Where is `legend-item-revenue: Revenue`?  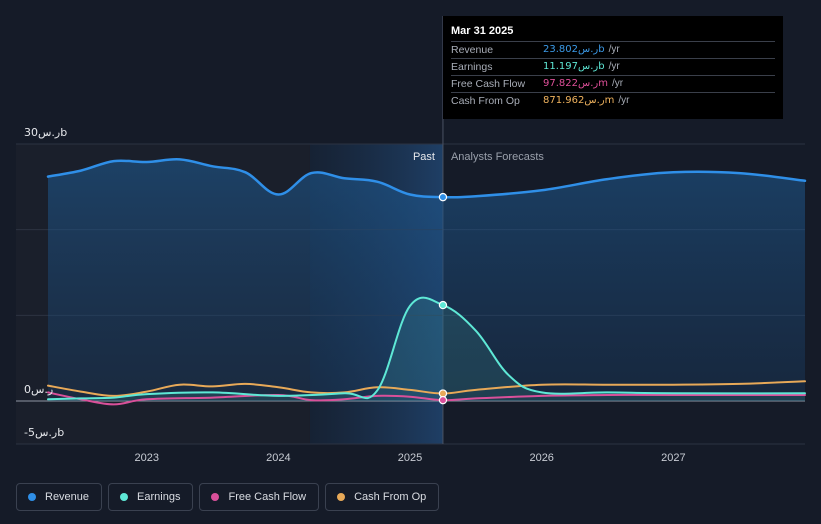 legend-item-revenue: Revenue is located at coordinates (59, 497).